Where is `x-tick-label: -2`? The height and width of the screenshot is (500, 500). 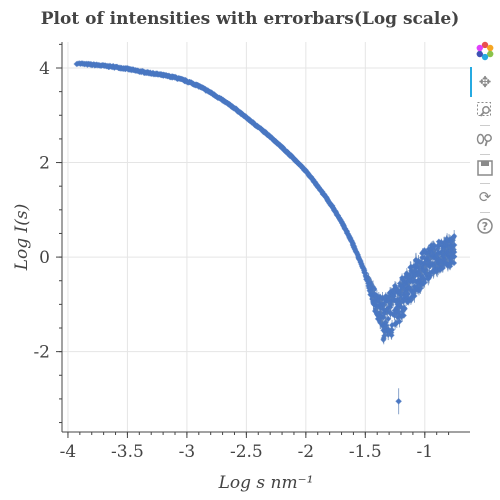 x-tick-label: -2 is located at coordinates (306, 452).